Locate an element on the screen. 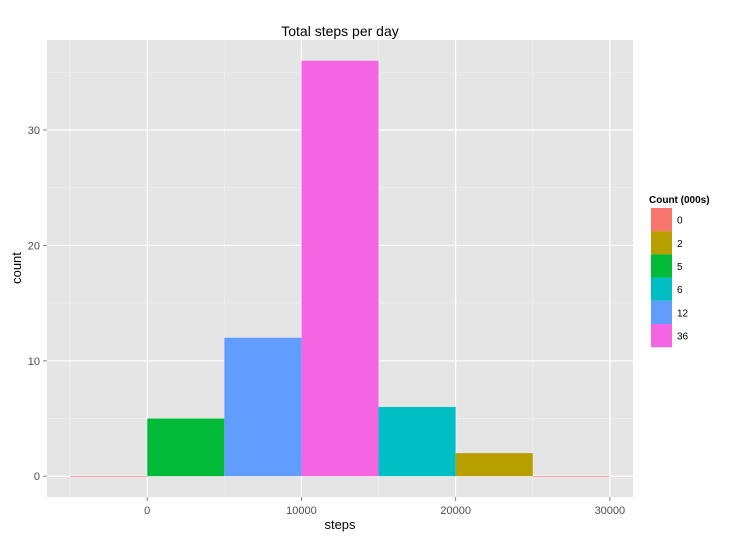 The height and width of the screenshot is (544, 747). x-axis-ticks: 0 10000 20000 30000 is located at coordinates (384, 507).